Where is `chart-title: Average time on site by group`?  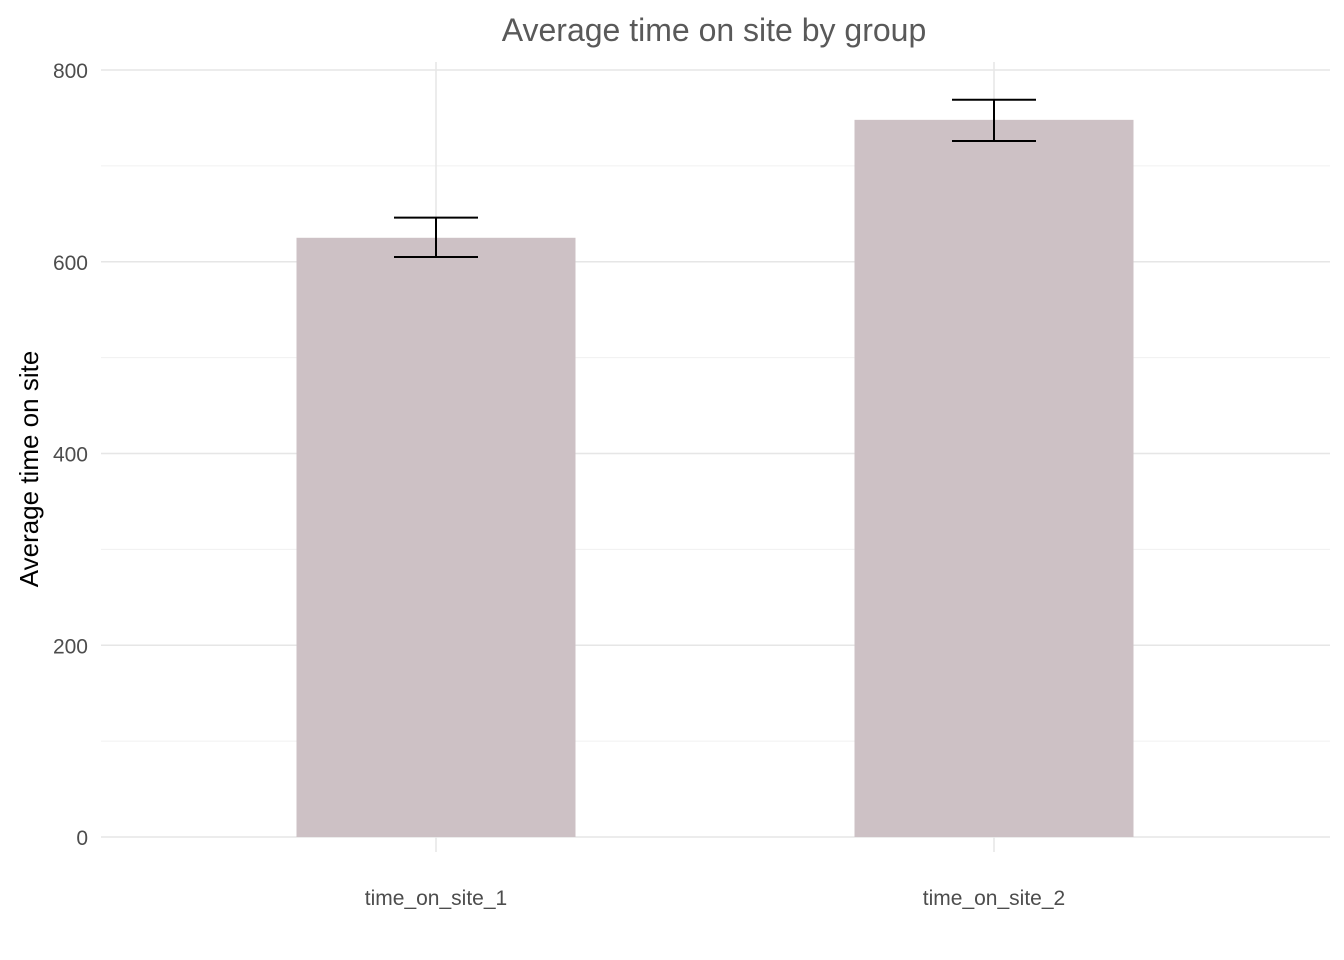
chart-title: Average time on site by group is located at coordinates (714, 30).